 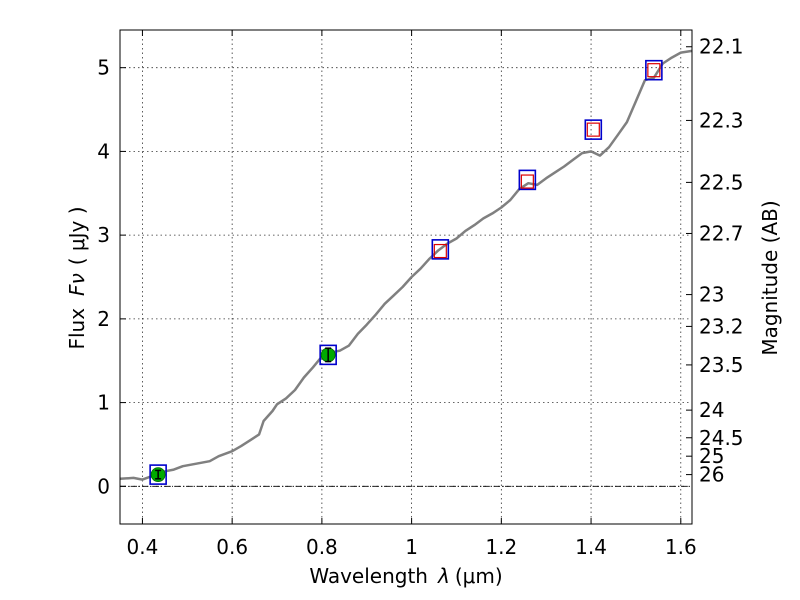 I want to click on y-tick-label: 4, so click(x=103, y=151).